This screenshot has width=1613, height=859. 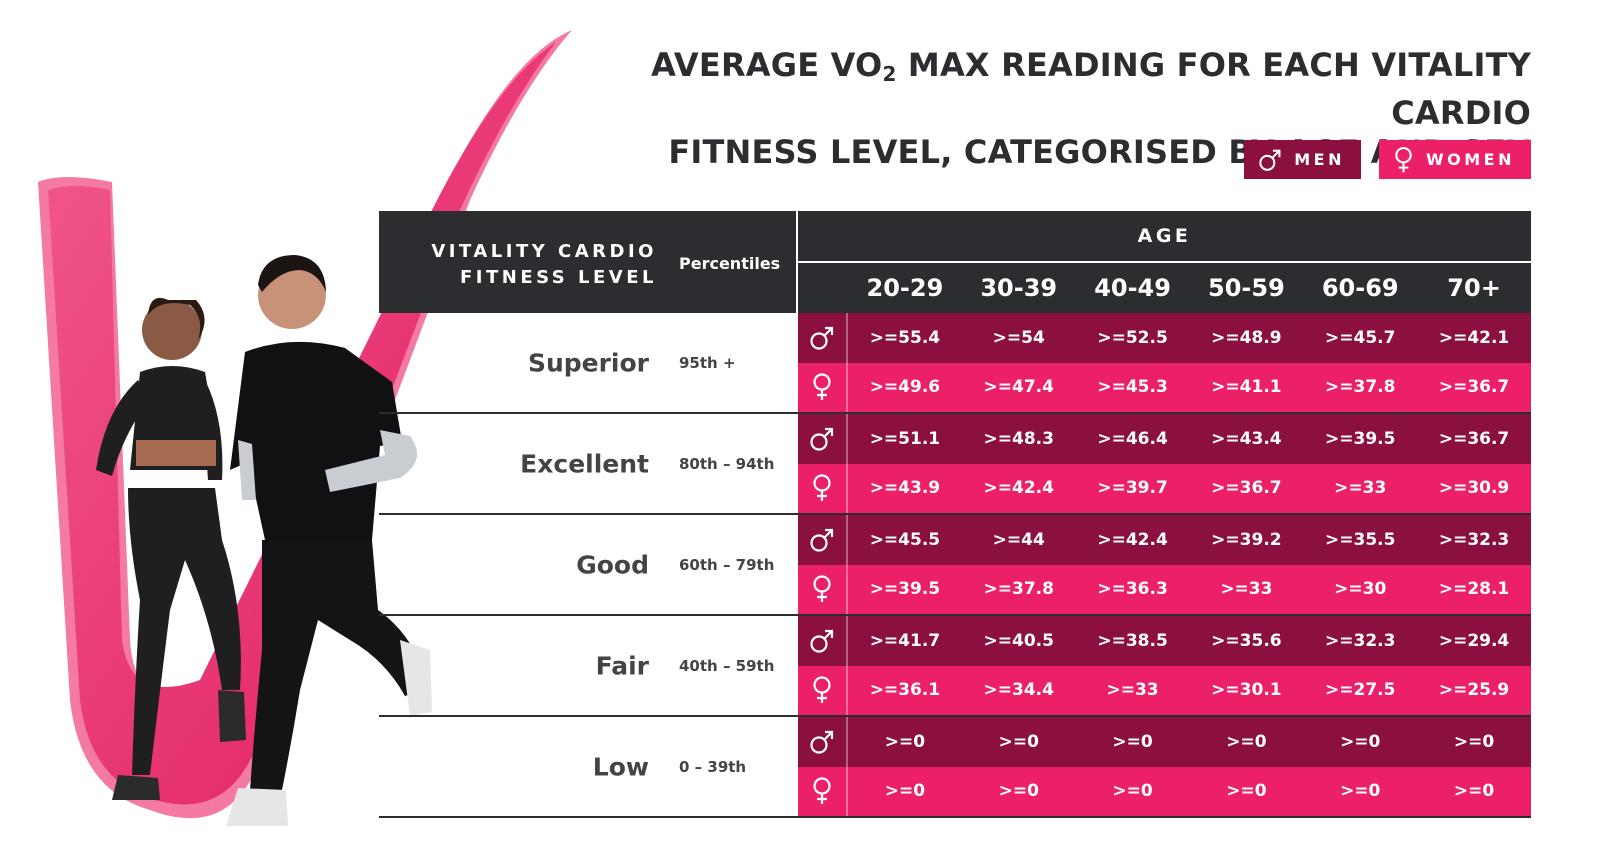 I want to click on fitness-level-values: >=0 >=0 >=0 >=0 >=0 >=0 >=0 >=0 >=0 >=0 >=0 >=0, so click(x=1164, y=766).